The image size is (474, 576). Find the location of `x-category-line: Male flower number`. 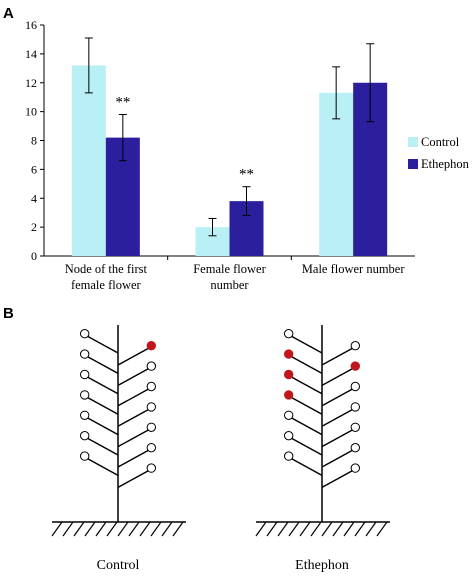

x-category-line: Male flower number is located at coordinates (354, 269).